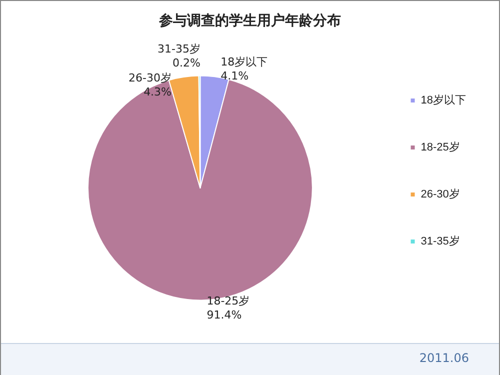 This screenshot has width=500, height=375. Describe the element at coordinates (249, 20) in the screenshot. I see `chart-title: 参与调查的学生用户年龄分布` at that location.